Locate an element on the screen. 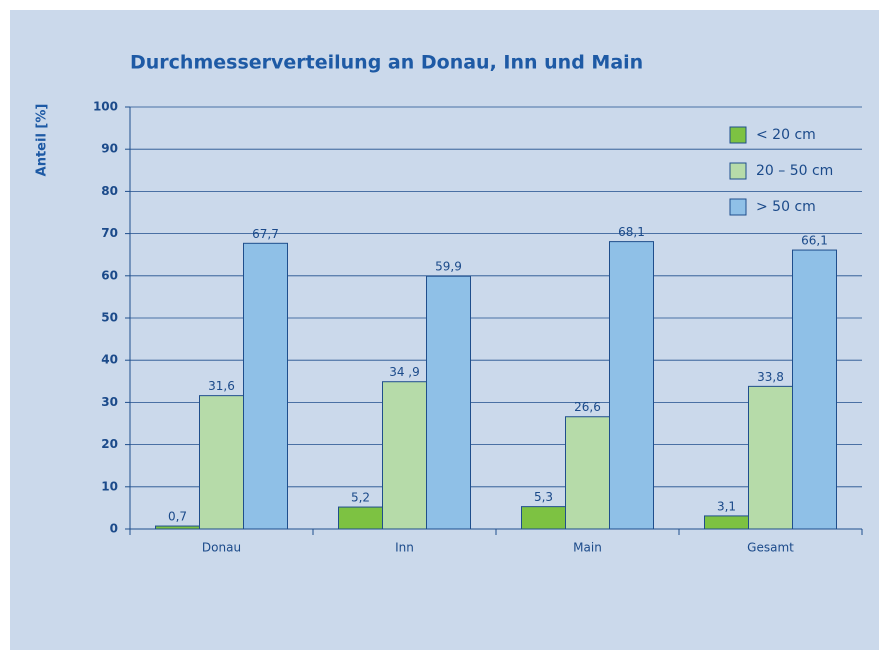 Image resolution: width=889 pixels, height=660 pixels. x-tick-label: Donau is located at coordinates (221, 548).